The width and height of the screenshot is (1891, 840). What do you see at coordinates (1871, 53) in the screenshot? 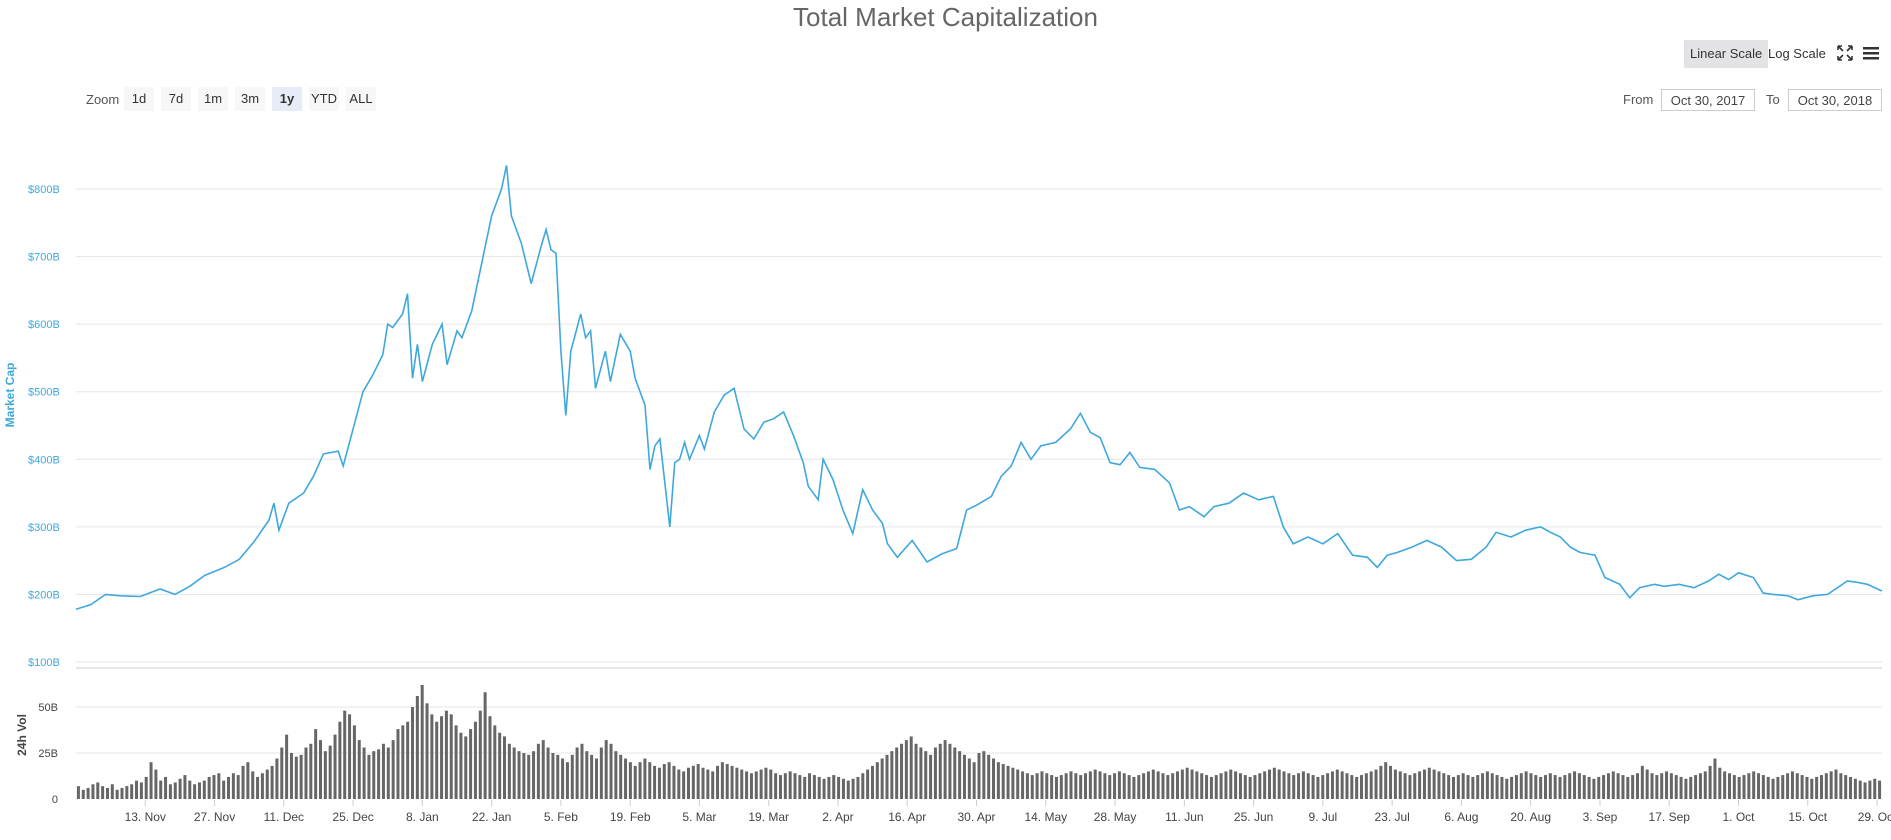
I see `menu-icon` at bounding box center [1871, 53].